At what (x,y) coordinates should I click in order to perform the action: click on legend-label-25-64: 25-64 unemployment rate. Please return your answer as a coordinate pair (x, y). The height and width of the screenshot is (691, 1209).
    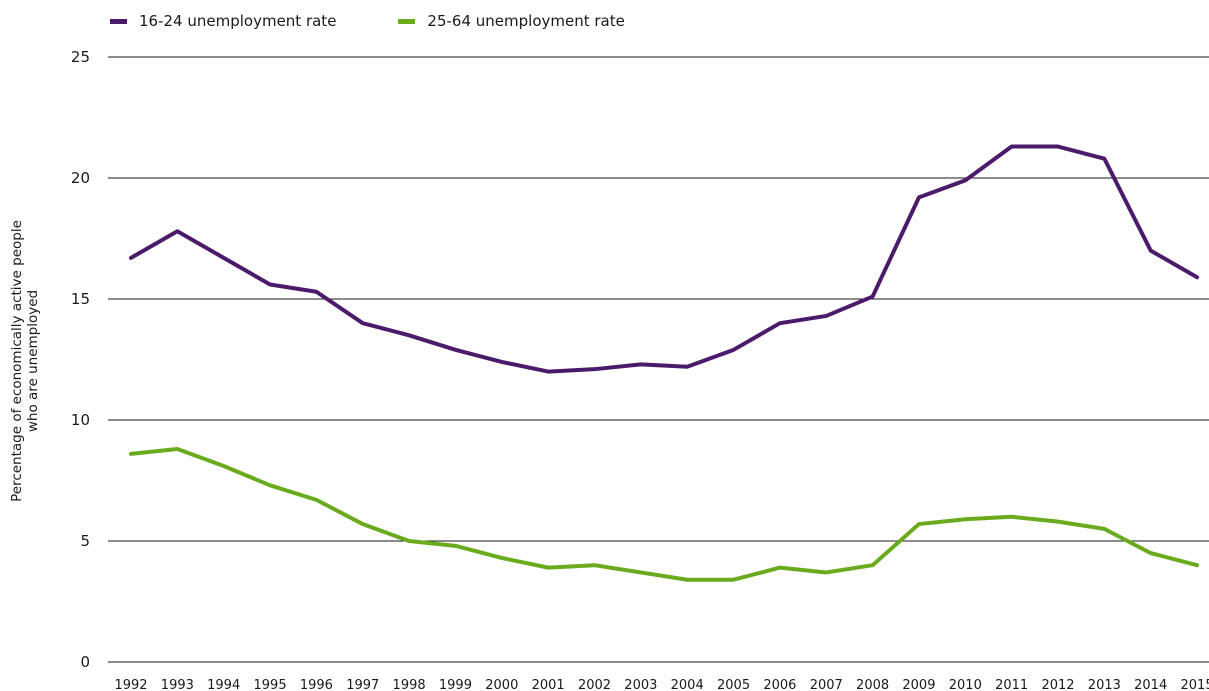
    Looking at the image, I should click on (526, 21).